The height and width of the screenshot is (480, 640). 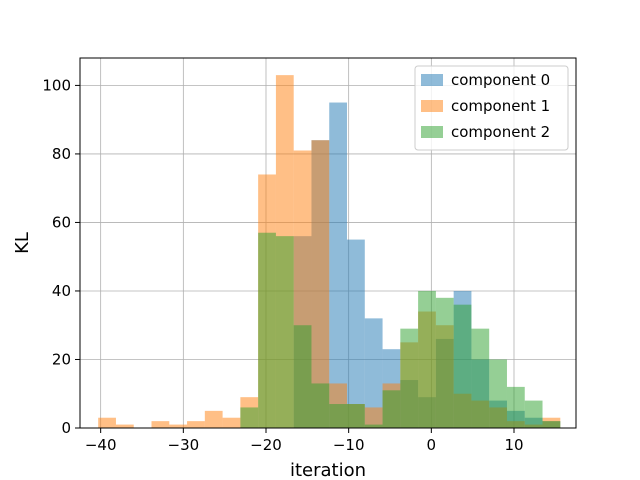 I want to click on legend: component 0 component 1 component 2, so click(x=491, y=108).